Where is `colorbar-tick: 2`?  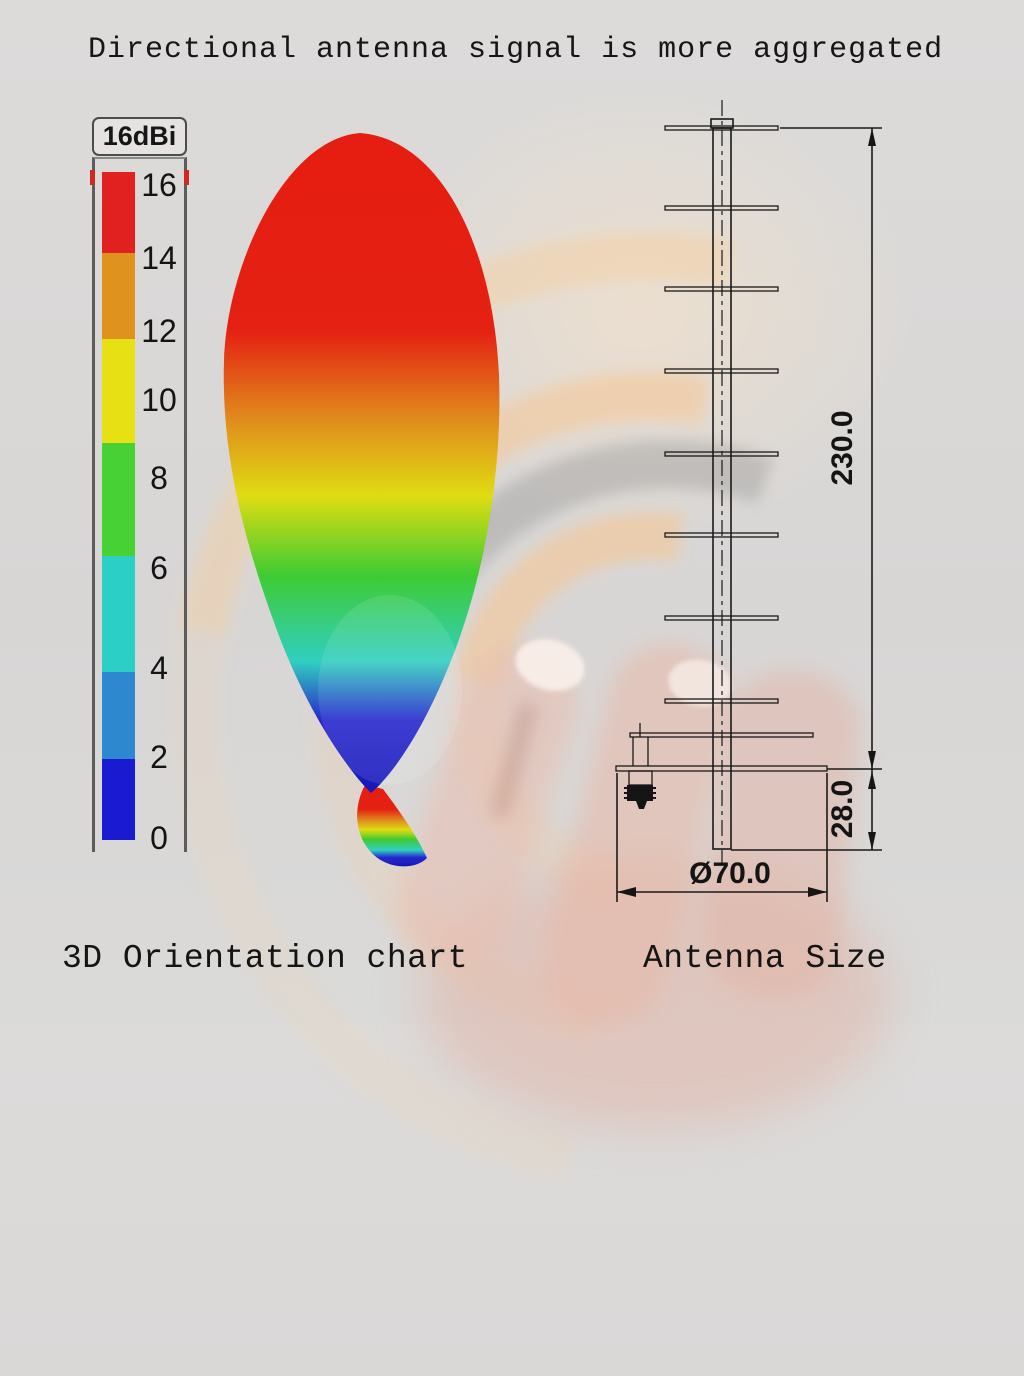 colorbar-tick: 2 is located at coordinates (159, 757).